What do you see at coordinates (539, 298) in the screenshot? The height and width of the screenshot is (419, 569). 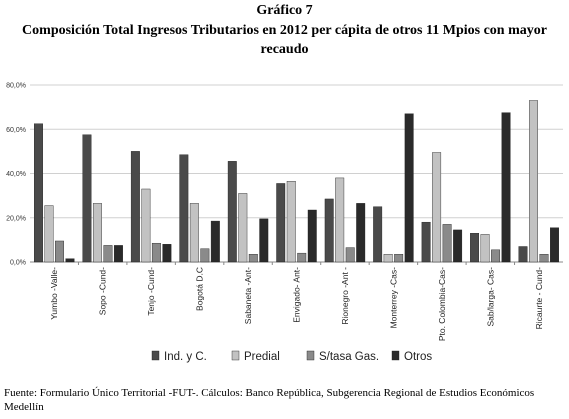 I see `category-label: Ricaurte - Cund-` at bounding box center [539, 298].